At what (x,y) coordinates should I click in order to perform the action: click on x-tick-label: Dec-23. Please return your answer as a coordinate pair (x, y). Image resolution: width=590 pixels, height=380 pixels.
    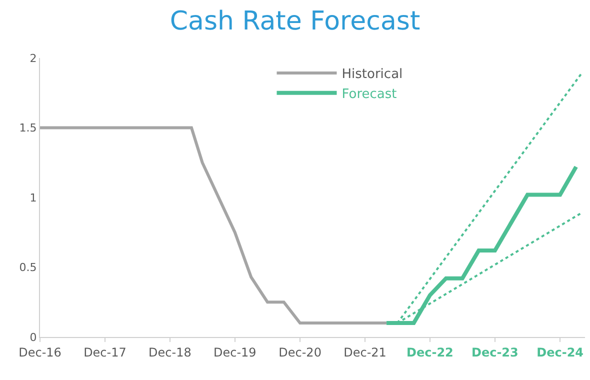
    Looking at the image, I should click on (494, 352).